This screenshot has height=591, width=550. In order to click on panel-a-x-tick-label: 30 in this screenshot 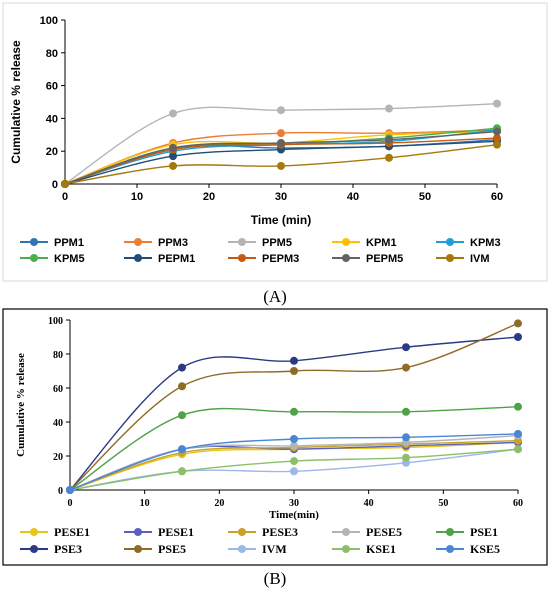, I will do `click(281, 197)`.